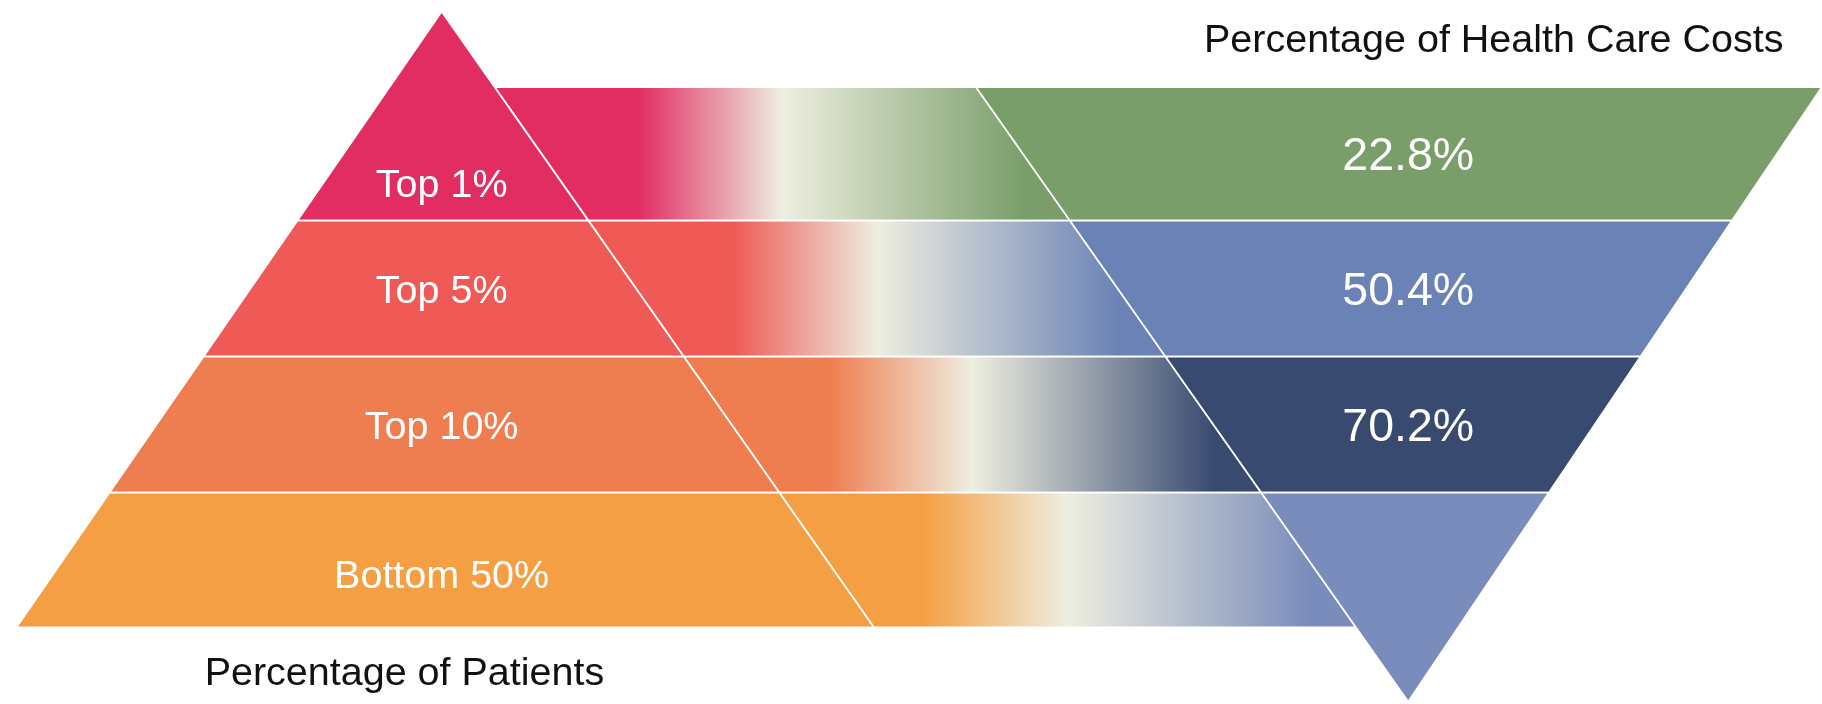 Image resolution: width=1822 pixels, height=704 pixels. Describe the element at coordinates (404, 671) in the screenshot. I see `text: Percentage of Patients` at that location.